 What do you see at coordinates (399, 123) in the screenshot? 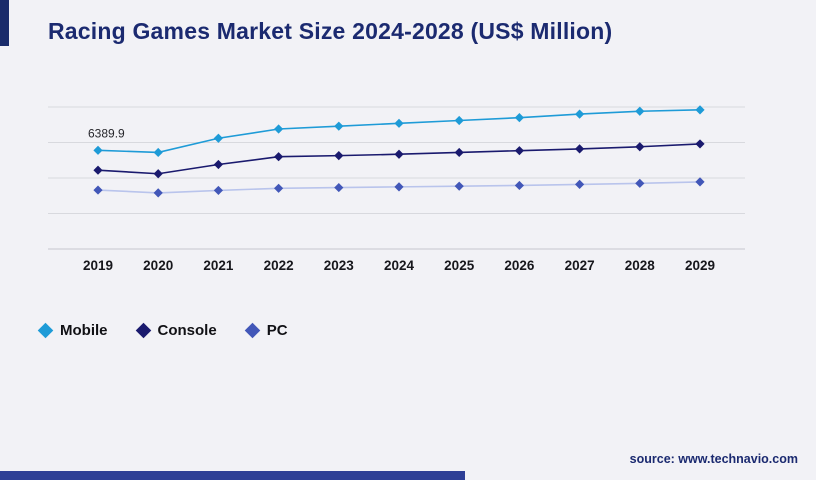
I see `marker-mobile-2024` at bounding box center [399, 123].